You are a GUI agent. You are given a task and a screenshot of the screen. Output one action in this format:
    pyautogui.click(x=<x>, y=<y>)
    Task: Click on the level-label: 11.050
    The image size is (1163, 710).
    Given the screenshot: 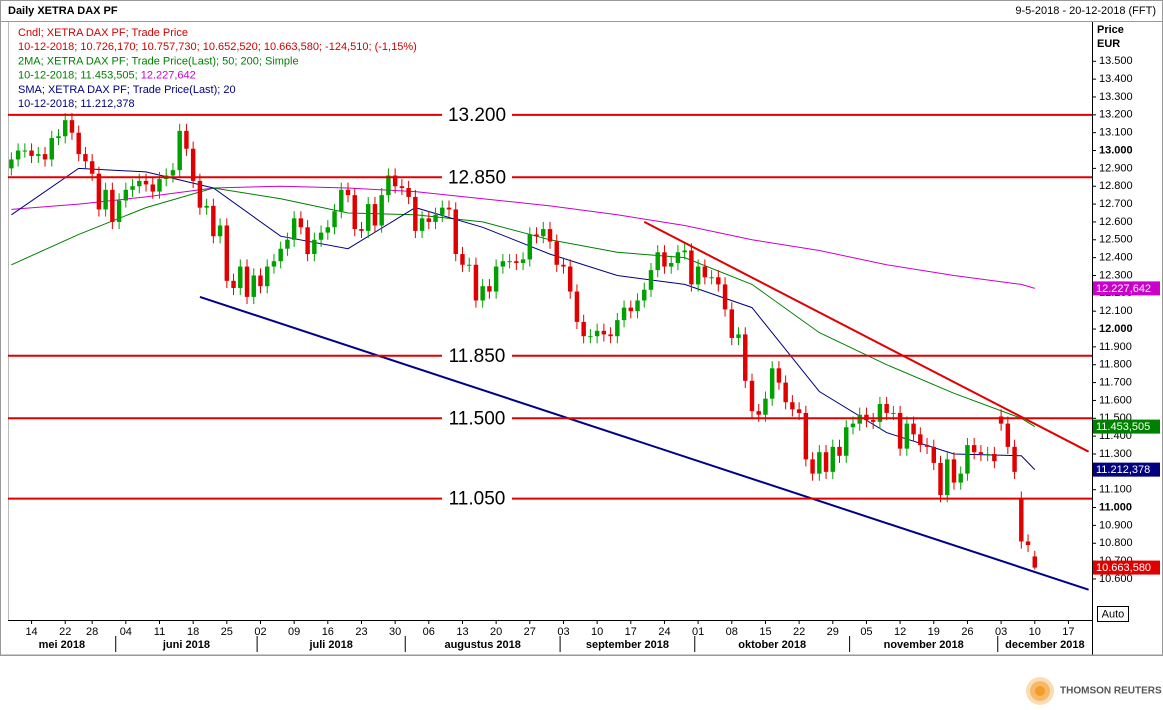 What is the action you would take?
    pyautogui.click(x=477, y=499)
    